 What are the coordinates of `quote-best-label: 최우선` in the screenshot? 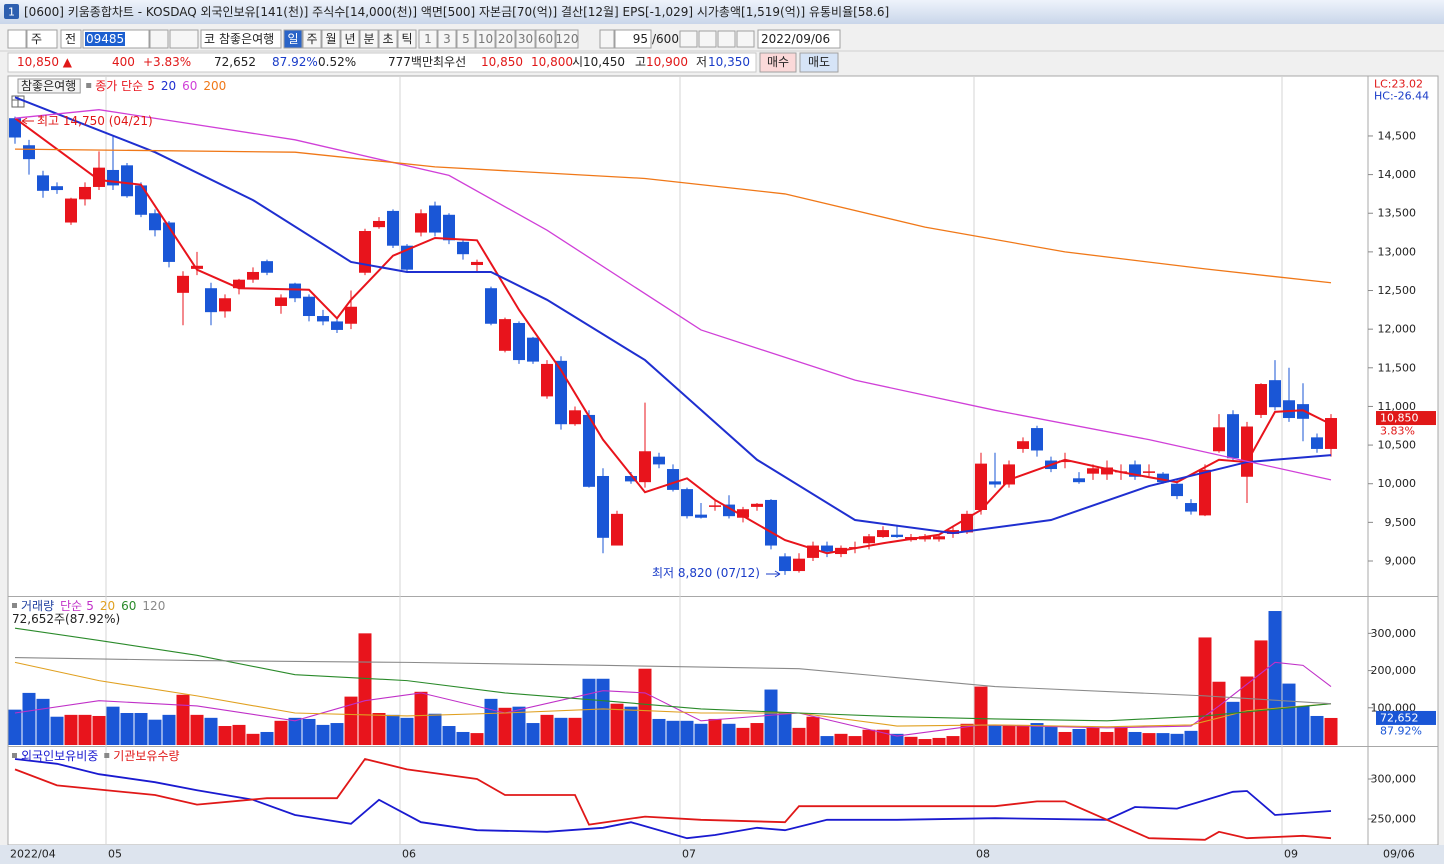 It's located at (449, 62).